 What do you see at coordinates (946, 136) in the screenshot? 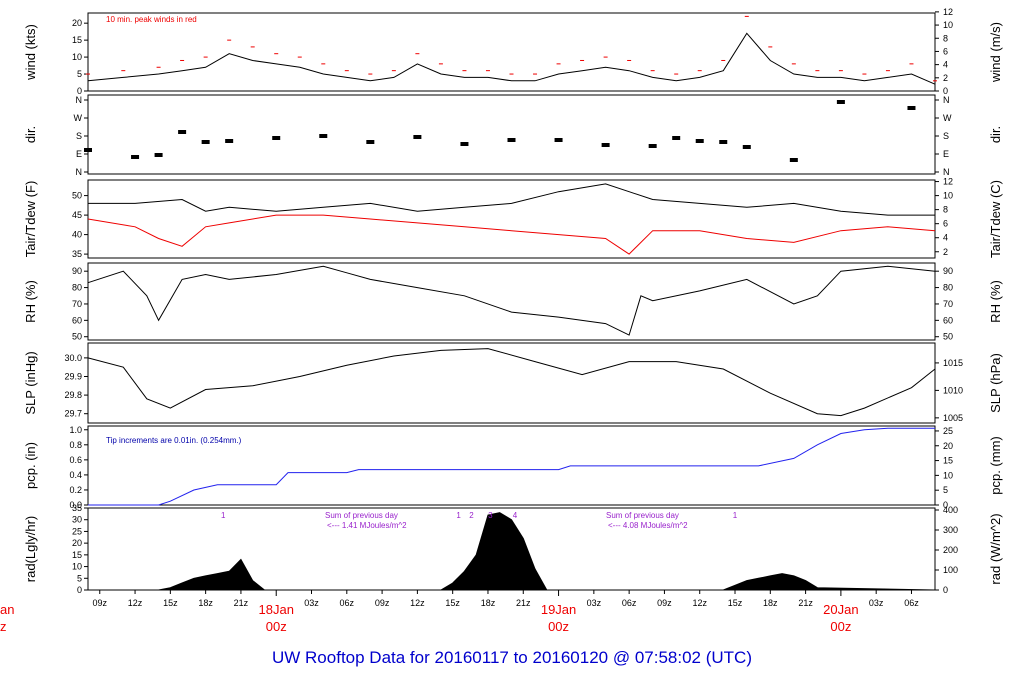
I see `dir-right-tick-label: S` at bounding box center [946, 136].